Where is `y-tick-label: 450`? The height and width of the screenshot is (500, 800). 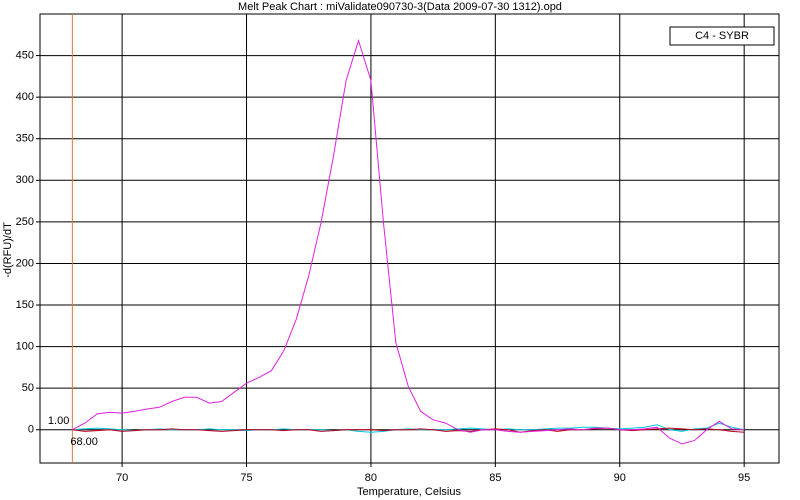
y-tick-label: 450 is located at coordinates (25, 55).